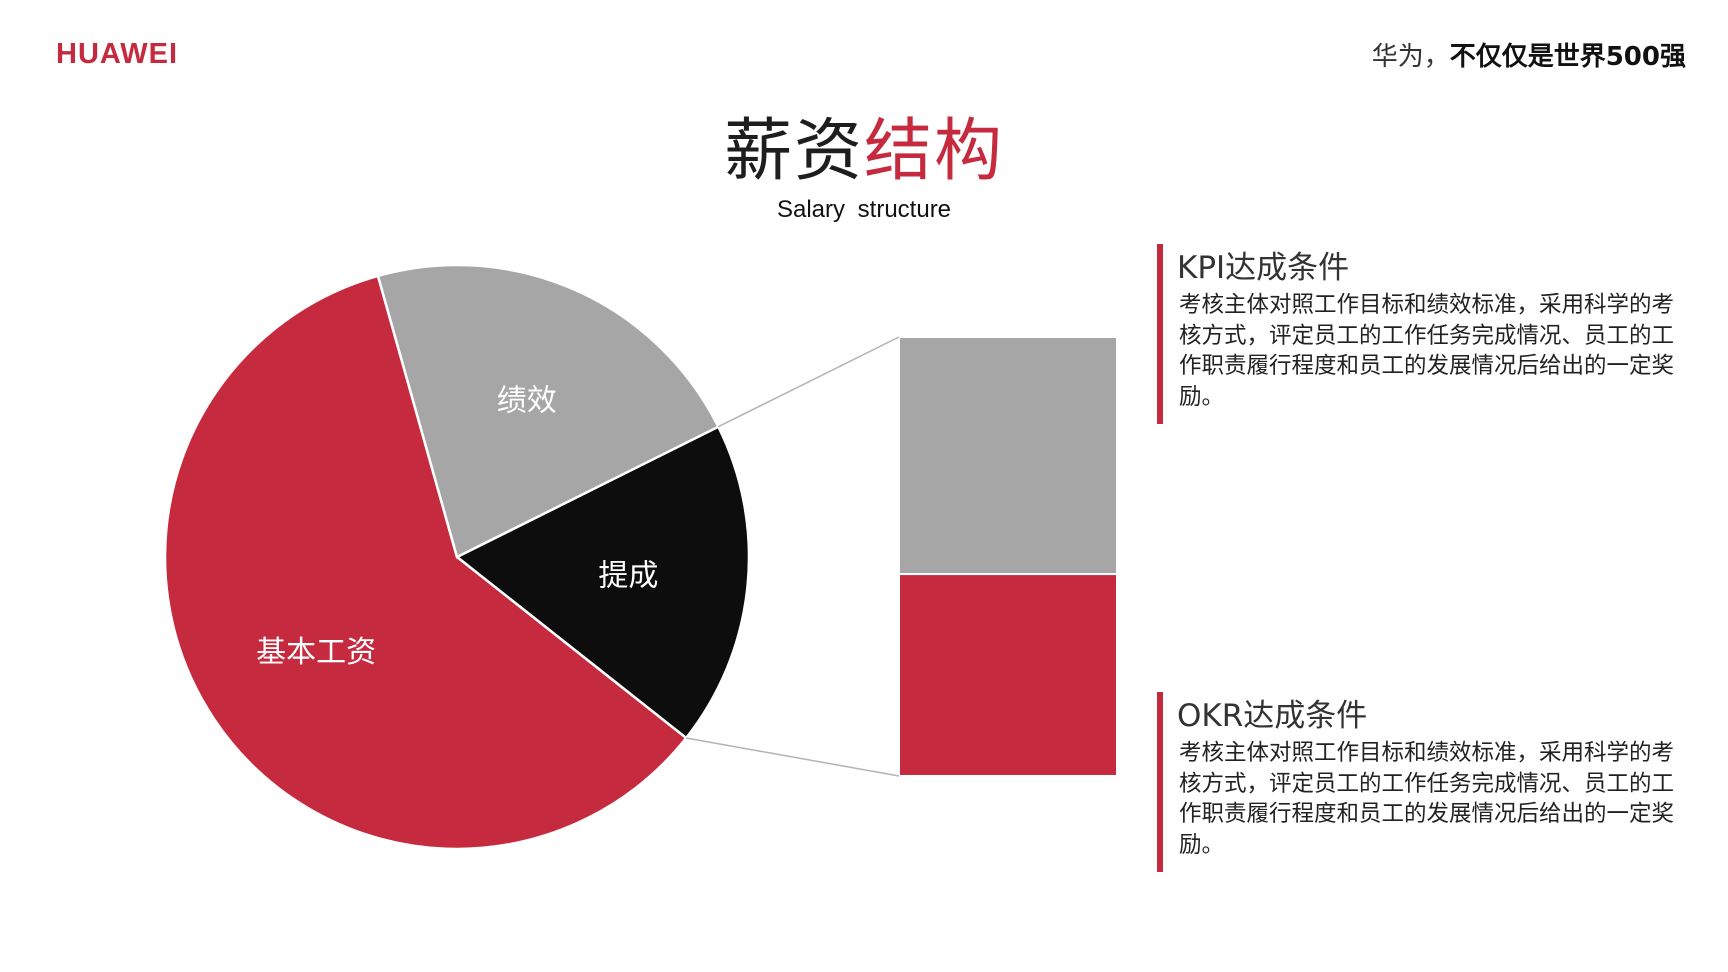 This screenshot has width=1728, height=972. Describe the element at coordinates (117, 54) in the screenshot. I see `huawei-logo: HUAWEI` at that location.